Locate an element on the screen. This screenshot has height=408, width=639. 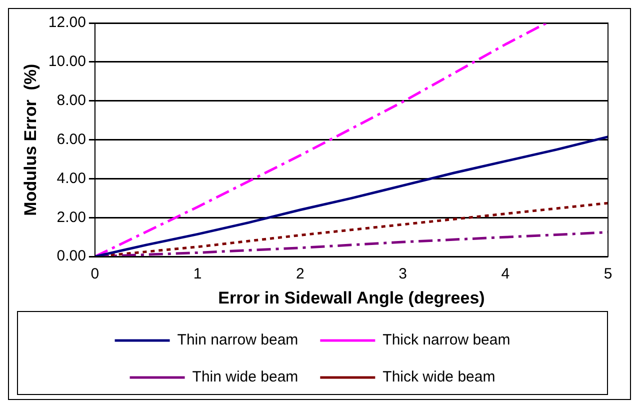
x-tick-label: 2 is located at coordinates (300, 274).